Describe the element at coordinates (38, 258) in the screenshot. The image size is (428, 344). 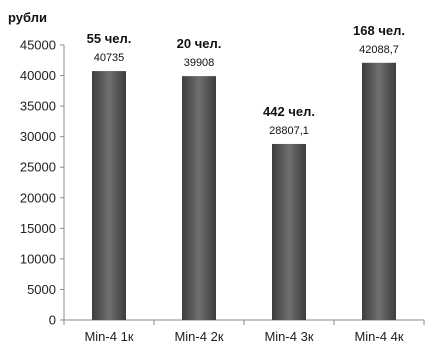
I see `y-tick-label: 10000` at that location.